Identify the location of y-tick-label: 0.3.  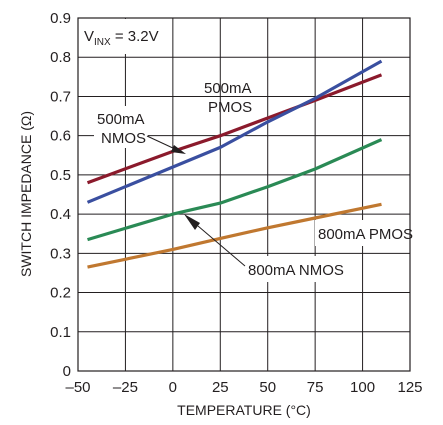
(60, 253).